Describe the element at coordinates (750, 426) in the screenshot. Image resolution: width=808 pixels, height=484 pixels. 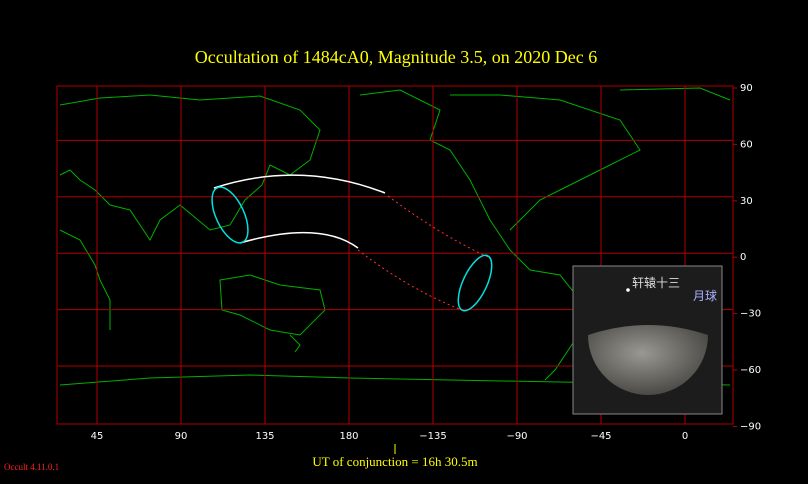
I see `y-label: −90` at that location.